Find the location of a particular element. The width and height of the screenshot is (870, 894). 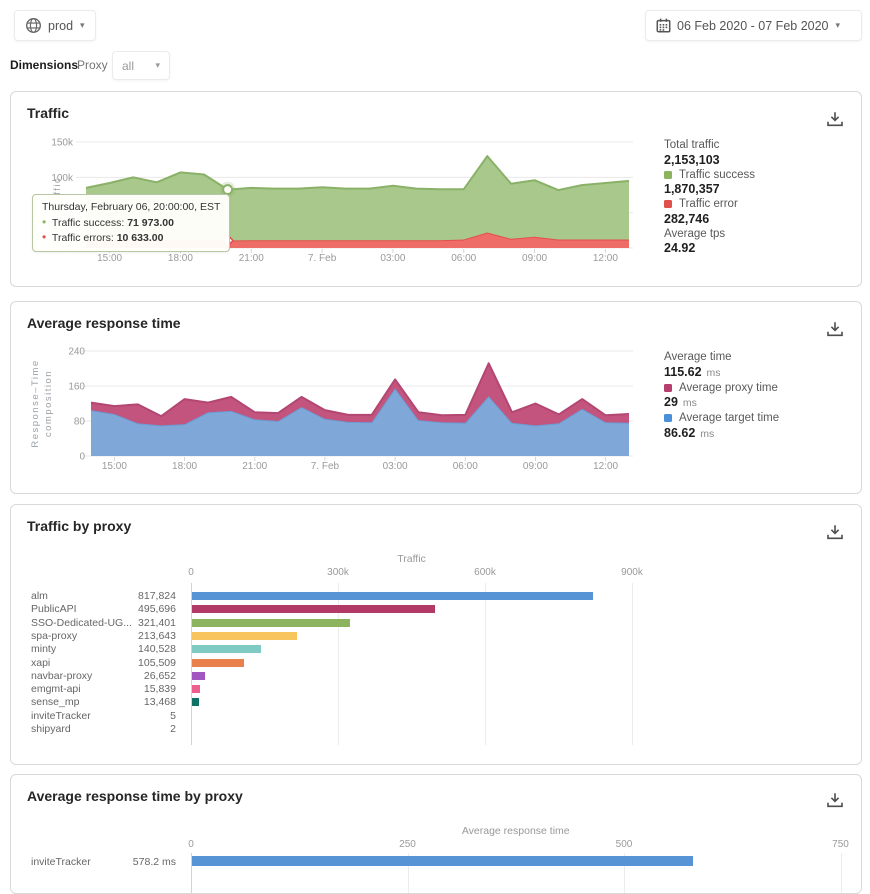

bar-sense-mp is located at coordinates (195, 702).